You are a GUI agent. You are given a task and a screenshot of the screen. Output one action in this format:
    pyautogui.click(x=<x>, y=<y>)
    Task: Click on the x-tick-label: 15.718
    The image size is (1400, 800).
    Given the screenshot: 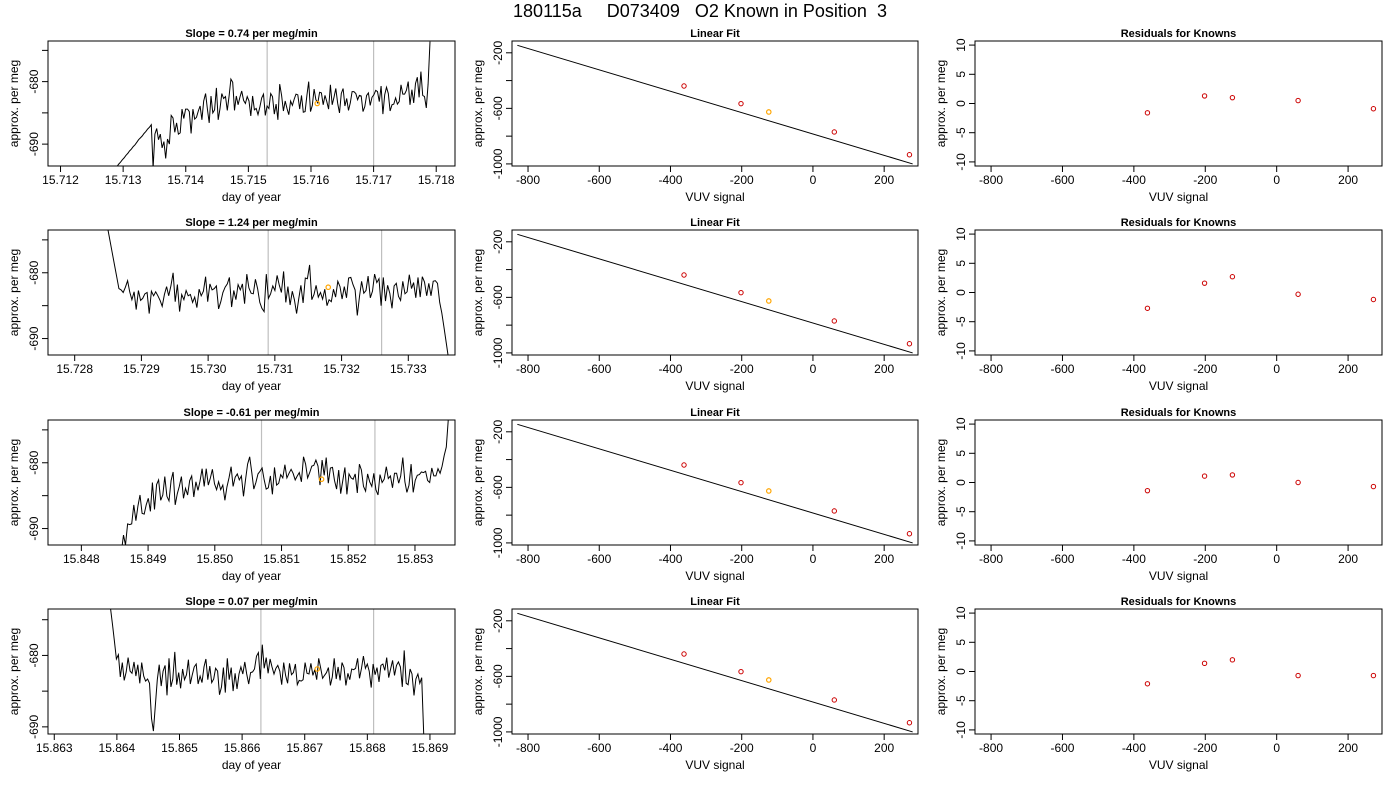 What is the action you would take?
    pyautogui.click(x=436, y=180)
    